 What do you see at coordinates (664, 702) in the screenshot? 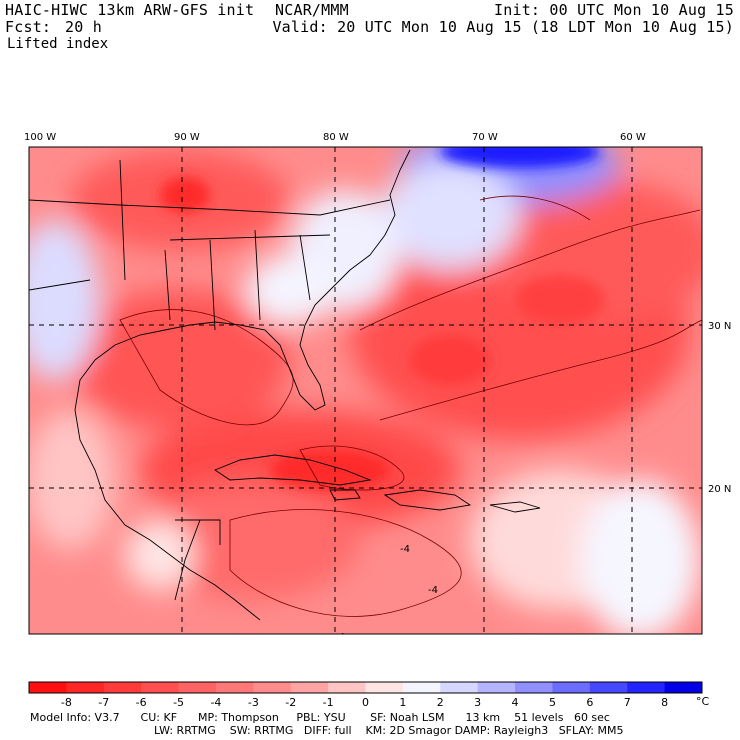
I see `colorbar-tick-label: 8` at bounding box center [664, 702].